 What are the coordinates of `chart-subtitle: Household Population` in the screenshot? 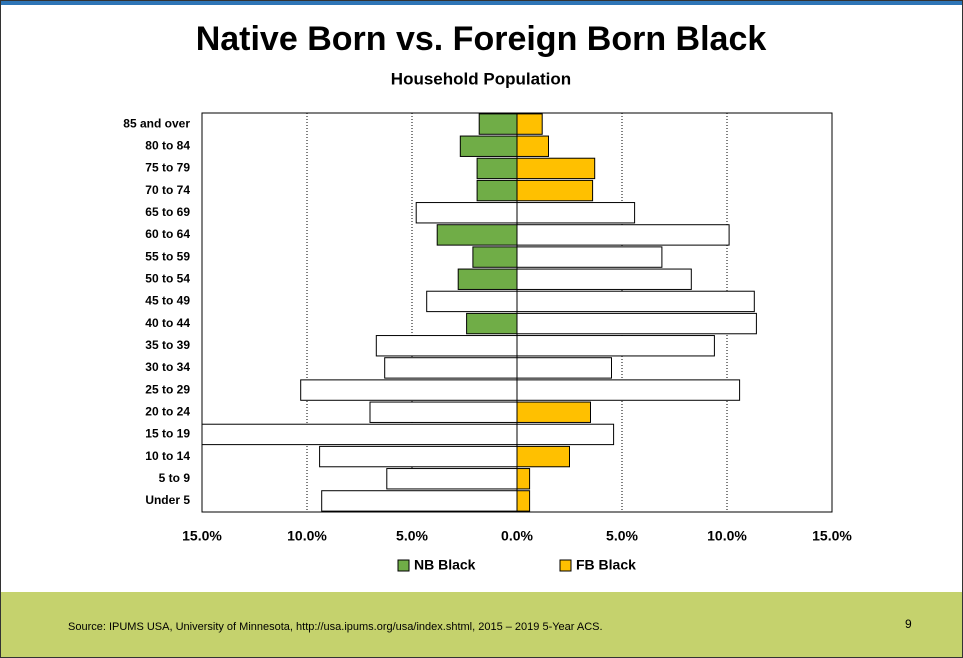 It's located at (481, 78).